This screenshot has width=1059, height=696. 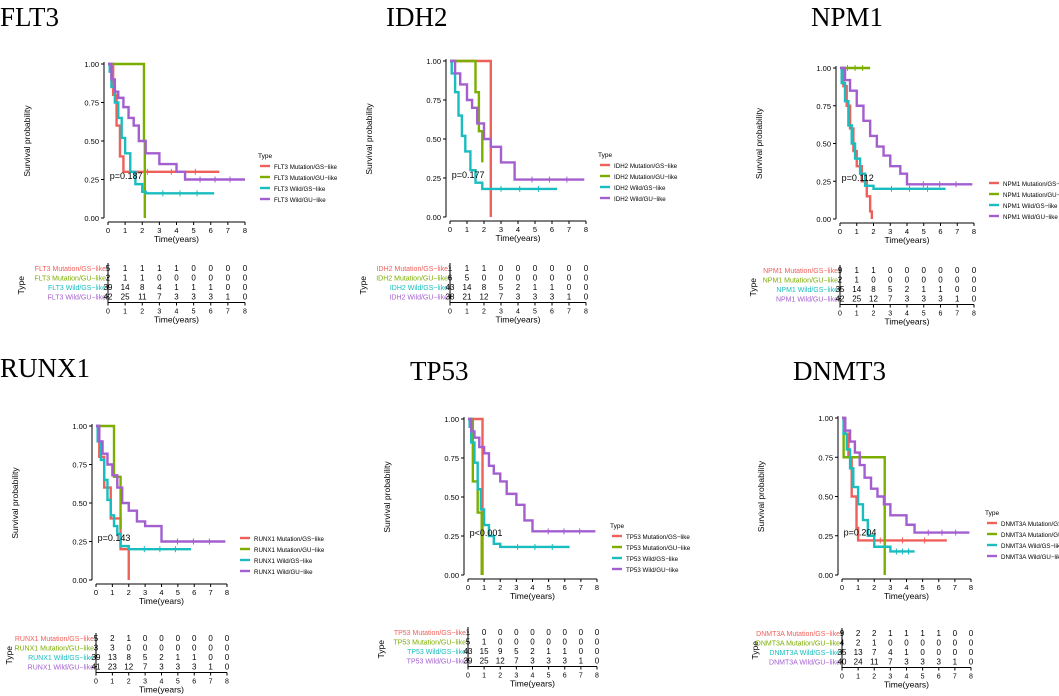 What do you see at coordinates (79, 426) in the screenshot?
I see `y-tick-label: 1.00` at bounding box center [79, 426].